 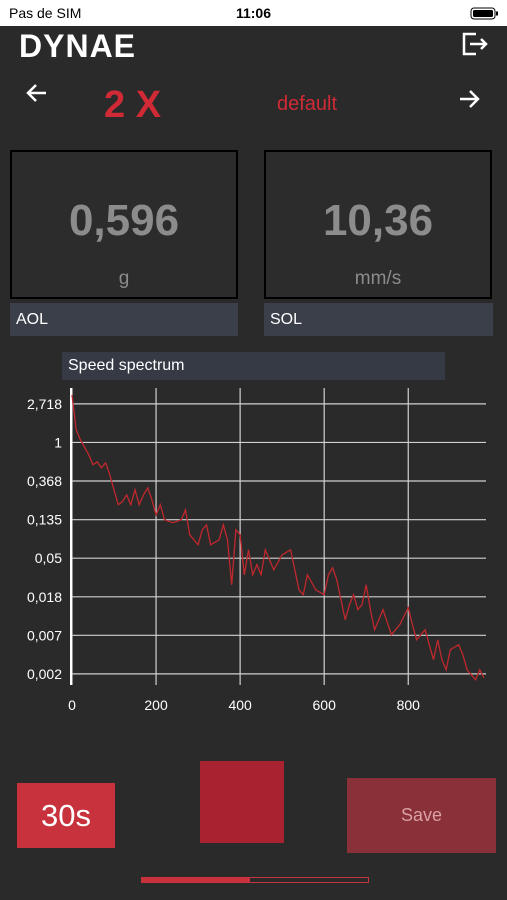 What do you see at coordinates (484, 13) in the screenshot?
I see `battery-icon` at bounding box center [484, 13].